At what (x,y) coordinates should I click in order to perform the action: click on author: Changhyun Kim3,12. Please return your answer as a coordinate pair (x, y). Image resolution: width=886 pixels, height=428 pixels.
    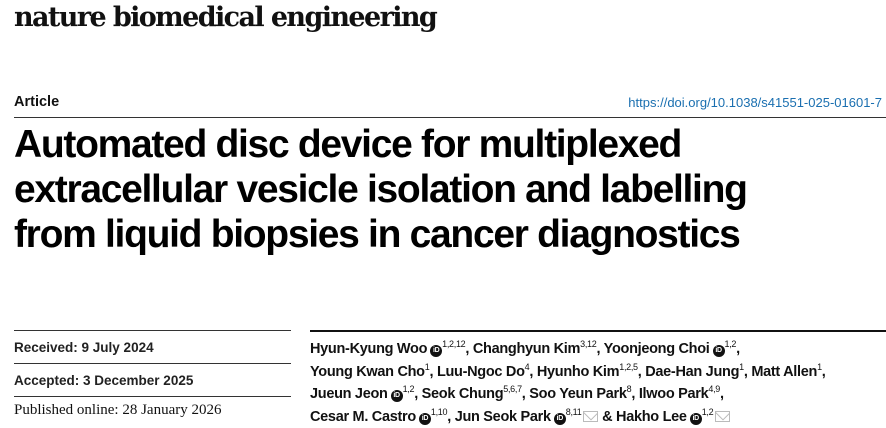
    Looking at the image, I should click on (534, 348).